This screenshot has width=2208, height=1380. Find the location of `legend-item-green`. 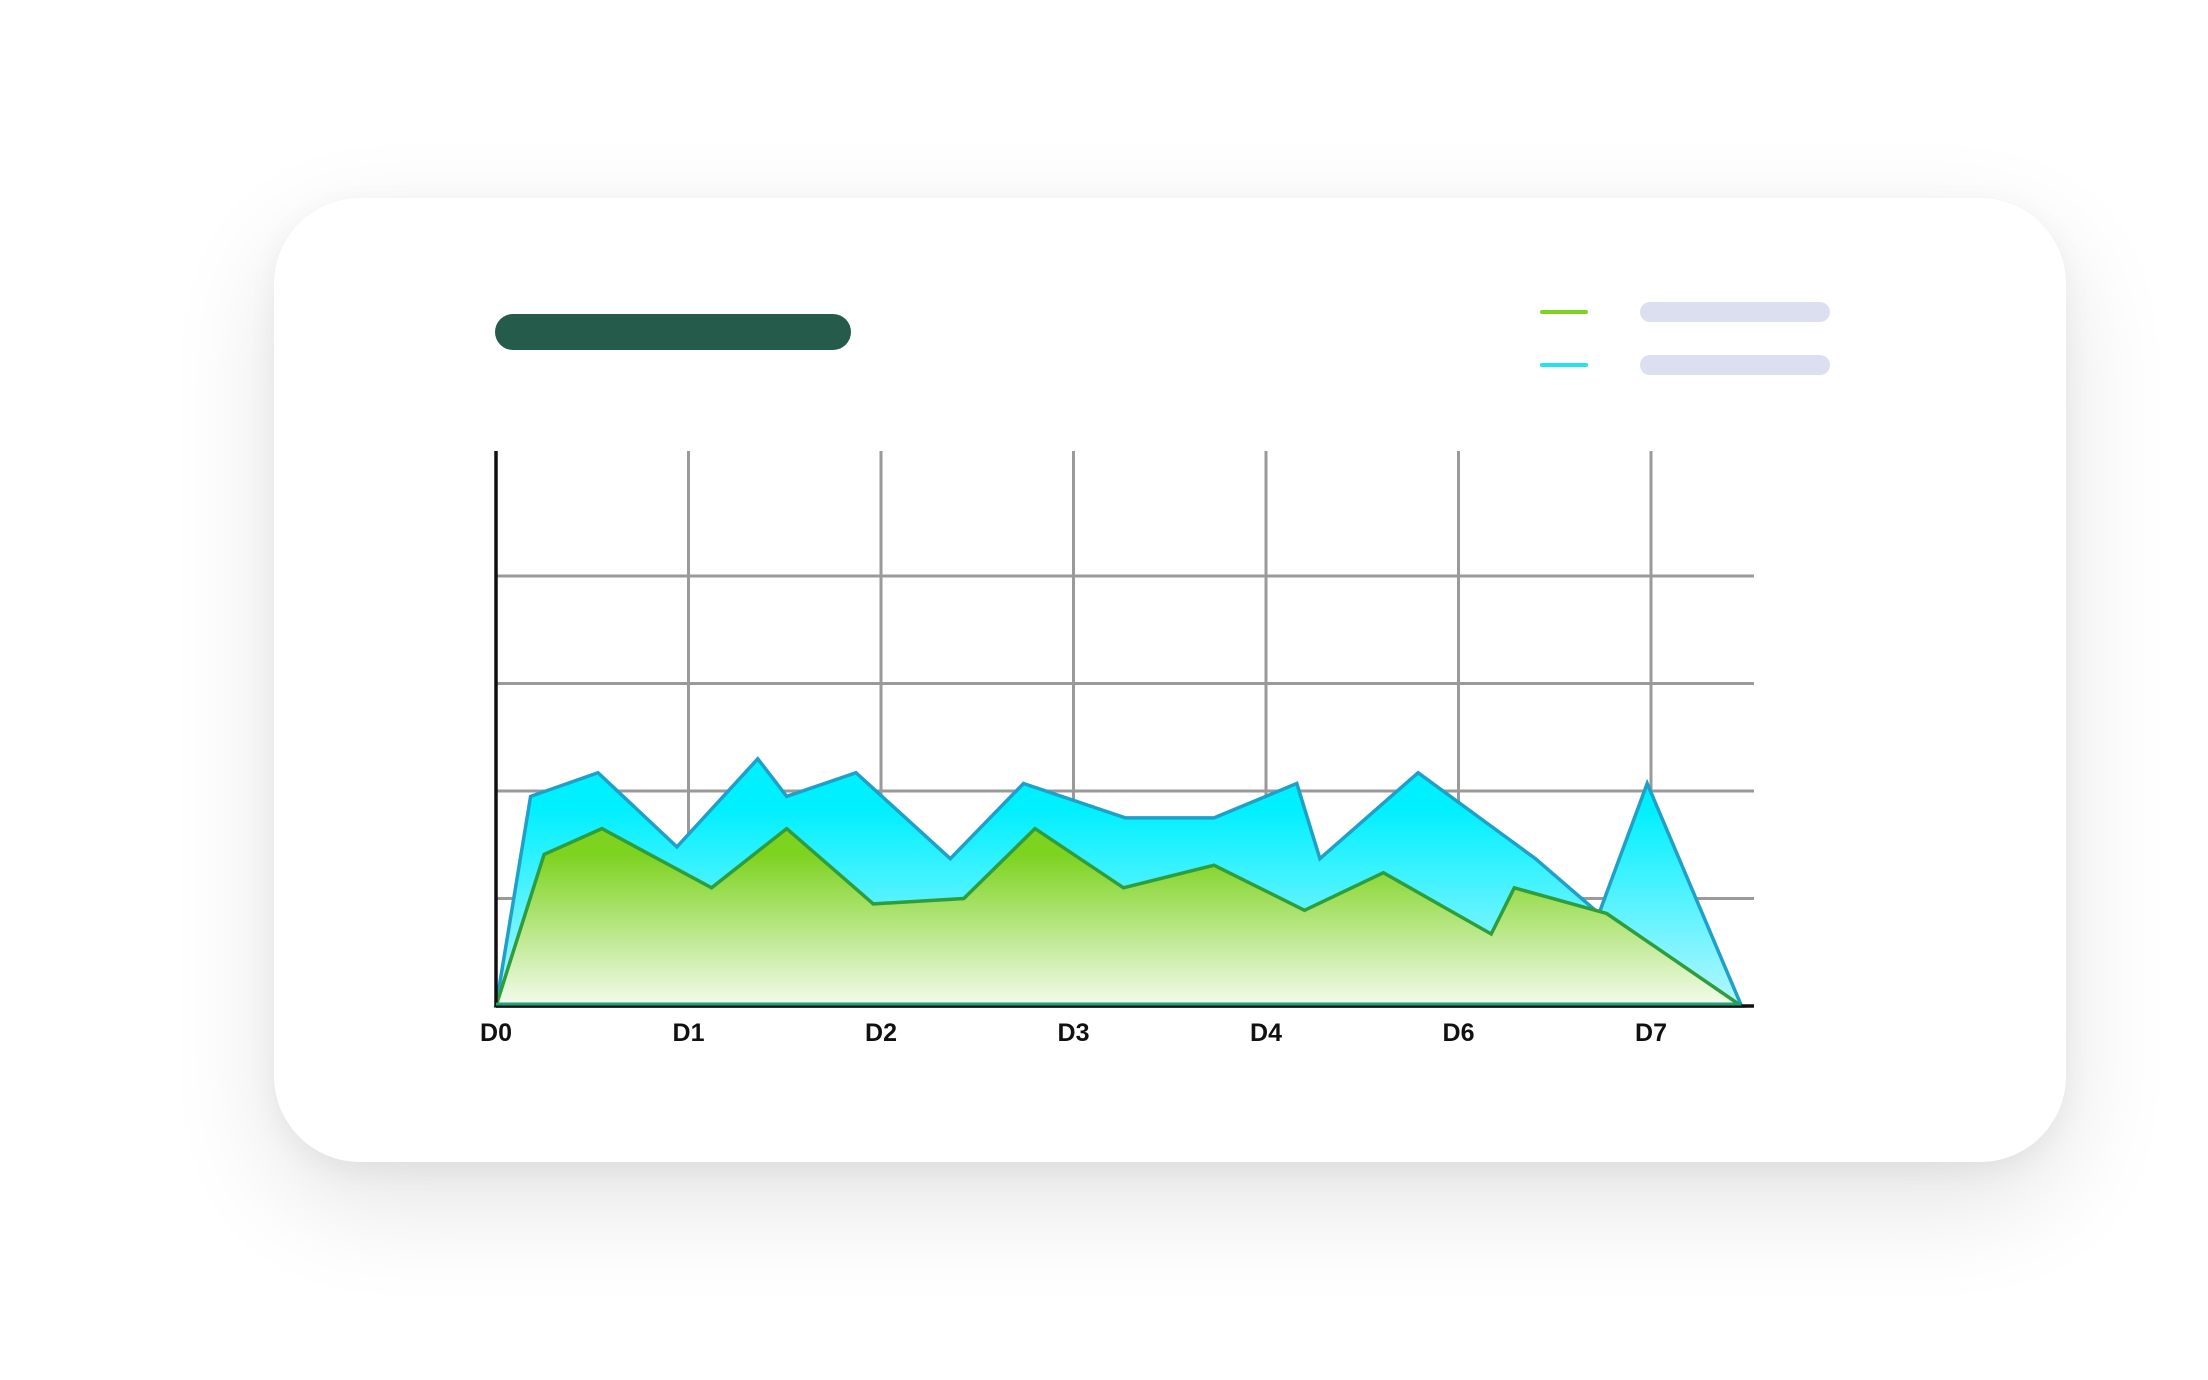

legend-item-green is located at coordinates (1820, 312).